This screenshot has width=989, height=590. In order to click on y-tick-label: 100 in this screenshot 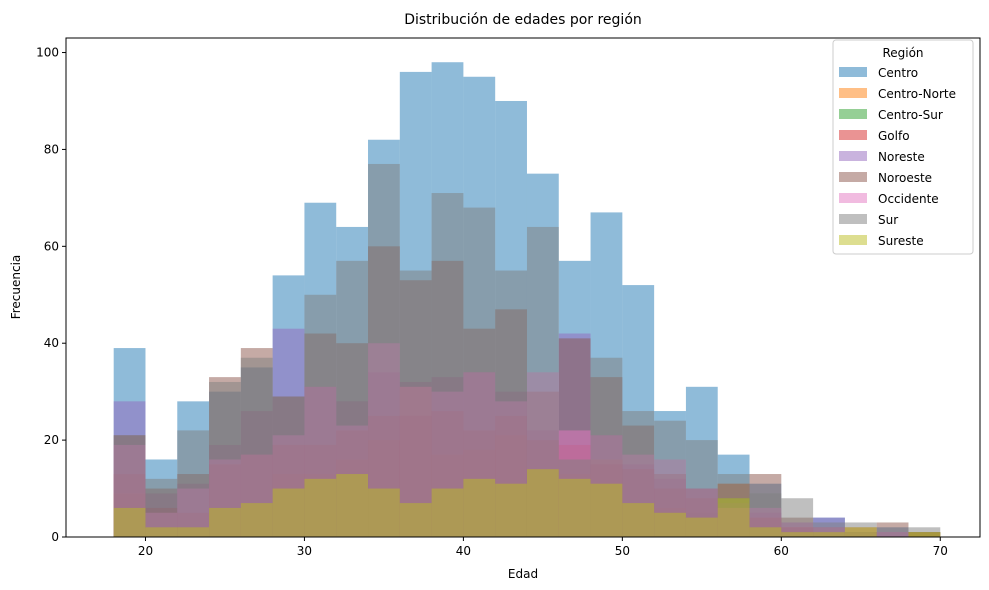, I will do `click(47, 53)`.